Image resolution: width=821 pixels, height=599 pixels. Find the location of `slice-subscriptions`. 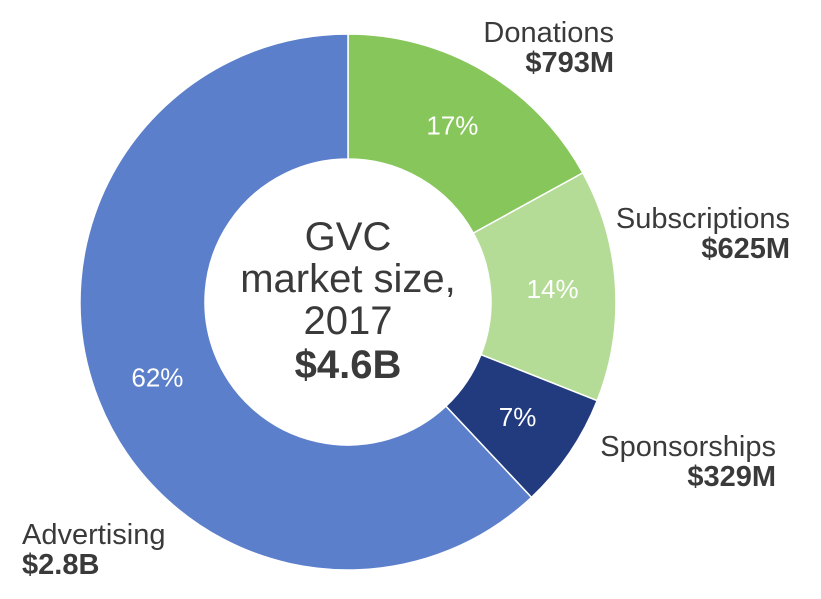

slice-subscriptions is located at coordinates (544, 286).